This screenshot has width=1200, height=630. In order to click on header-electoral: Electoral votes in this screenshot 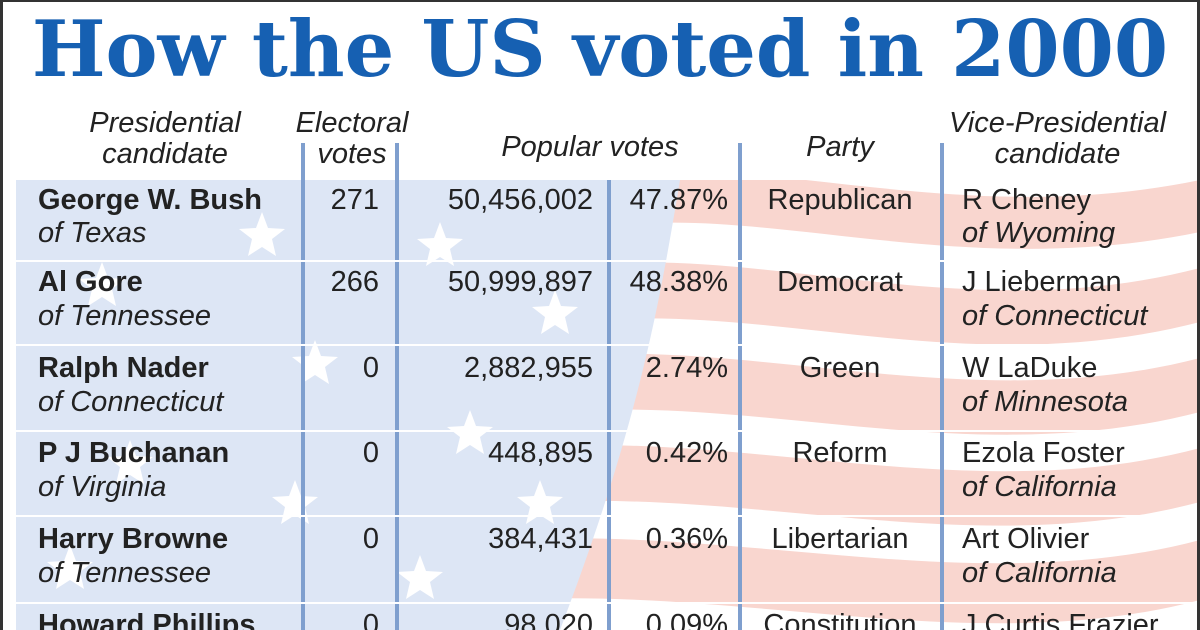, I will do `click(352, 138)`.